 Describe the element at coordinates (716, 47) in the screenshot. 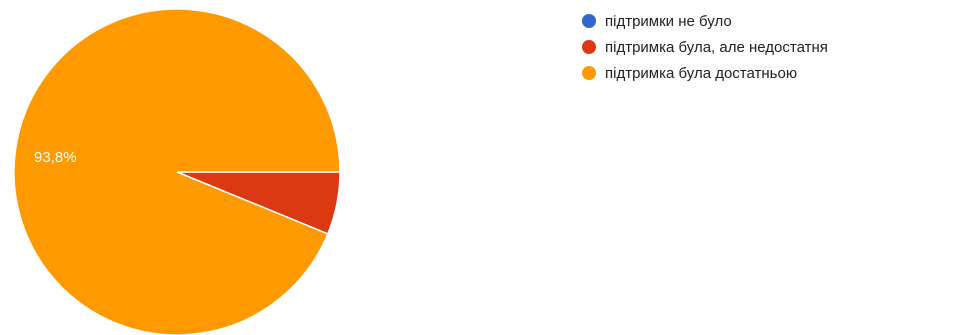

I see `legend-label: підтримка була, але недостатня` at that location.